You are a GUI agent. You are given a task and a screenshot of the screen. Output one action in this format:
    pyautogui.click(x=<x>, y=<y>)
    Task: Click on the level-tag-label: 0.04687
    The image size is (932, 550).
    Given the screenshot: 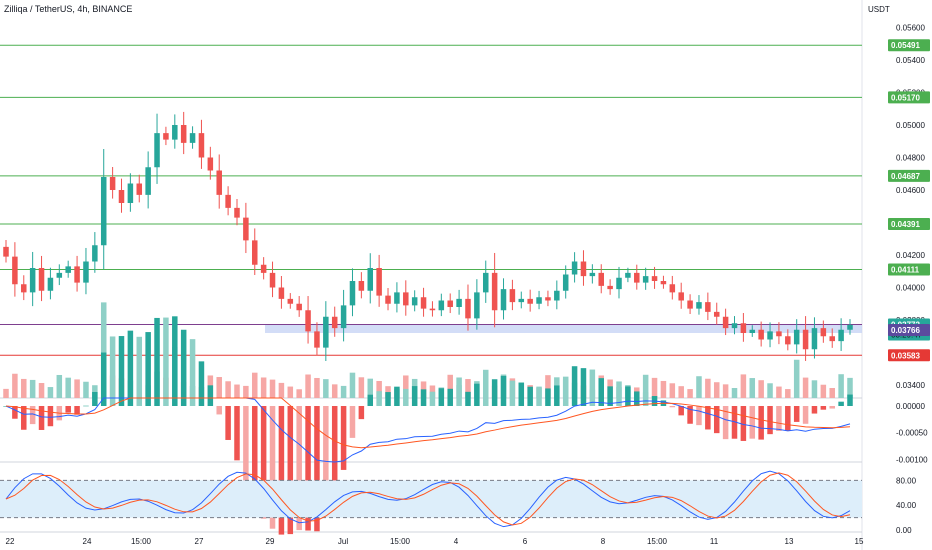 What is the action you would take?
    pyautogui.click(x=905, y=176)
    